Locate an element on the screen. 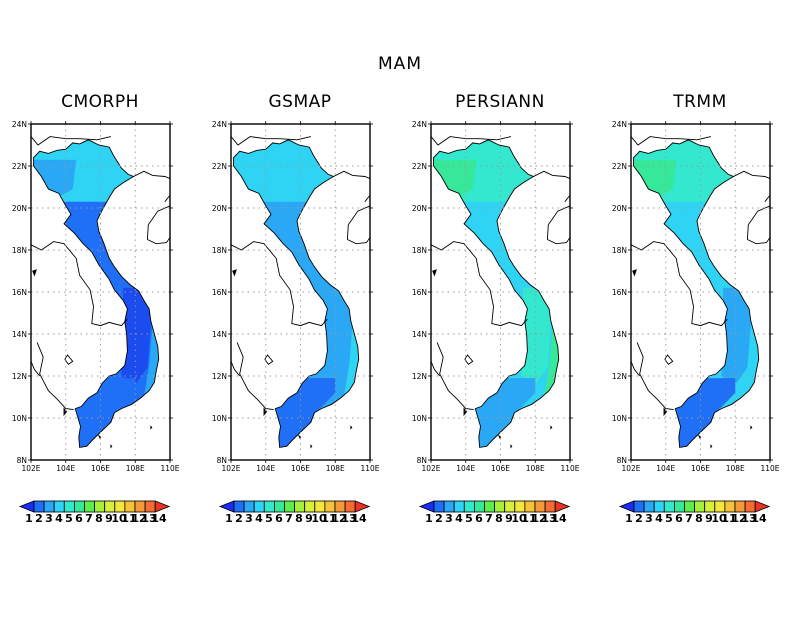 Image resolution: width=800 pixels, height=618 pixels. panel-title: TRMM is located at coordinates (700, 102).